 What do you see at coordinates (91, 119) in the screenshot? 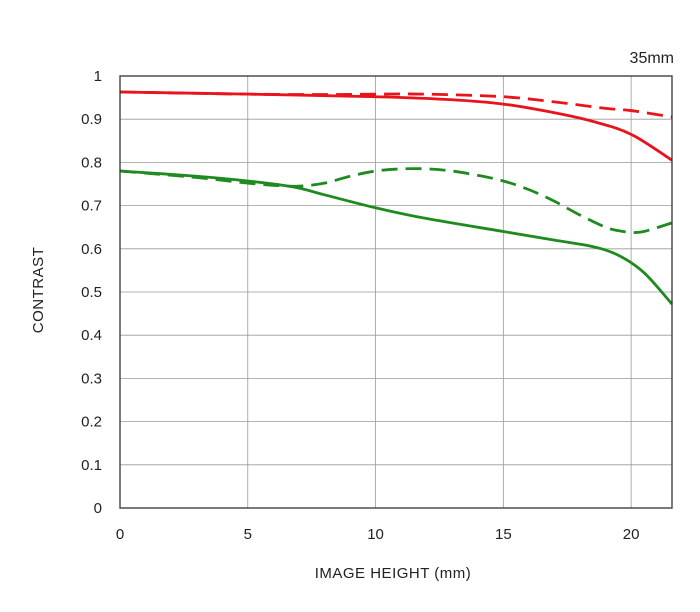
I see `y-tick-label: 0.9` at bounding box center [91, 119].